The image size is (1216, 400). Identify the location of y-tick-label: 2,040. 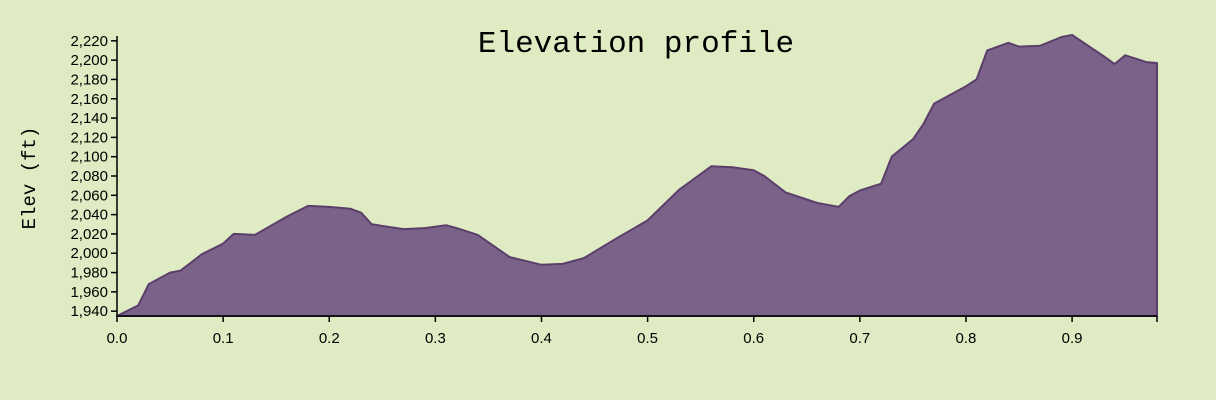
(89, 215).